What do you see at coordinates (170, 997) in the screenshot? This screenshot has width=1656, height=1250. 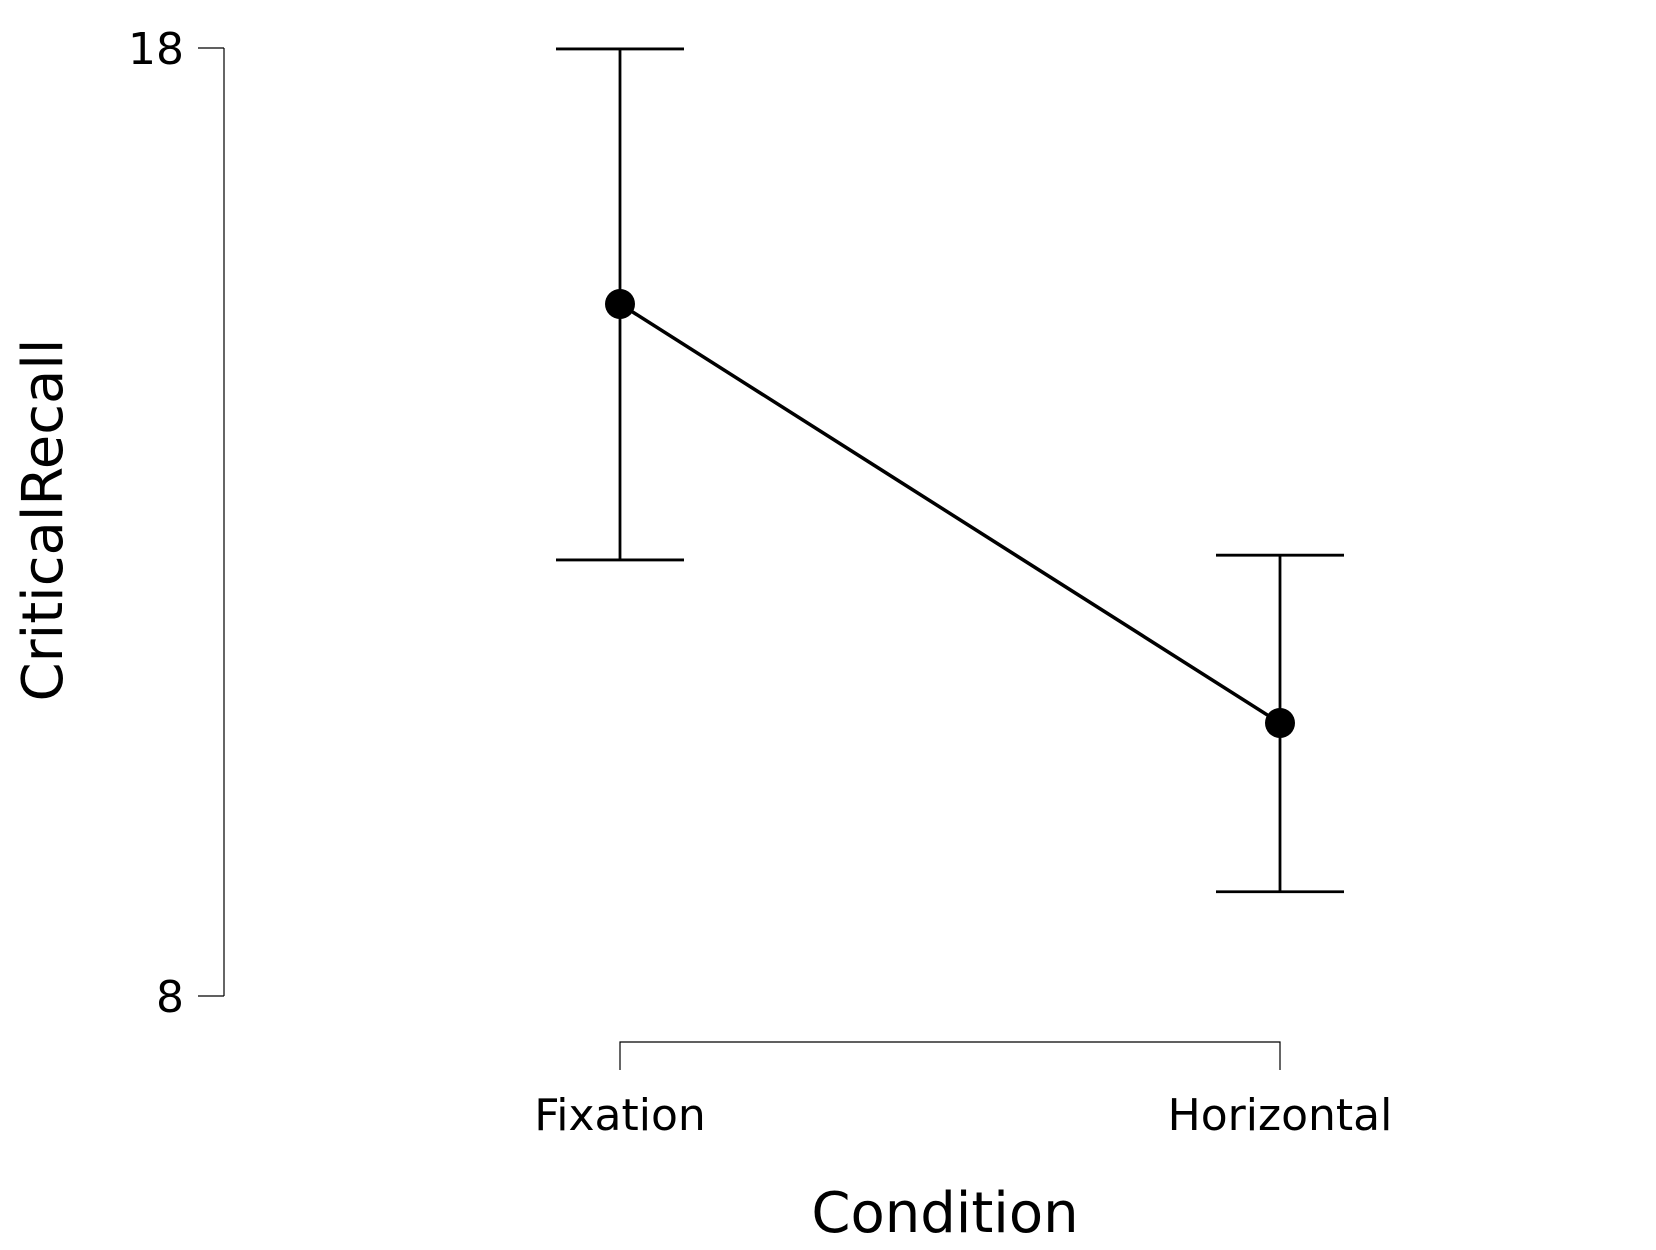 I see `y-tick-label: 8` at bounding box center [170, 997].